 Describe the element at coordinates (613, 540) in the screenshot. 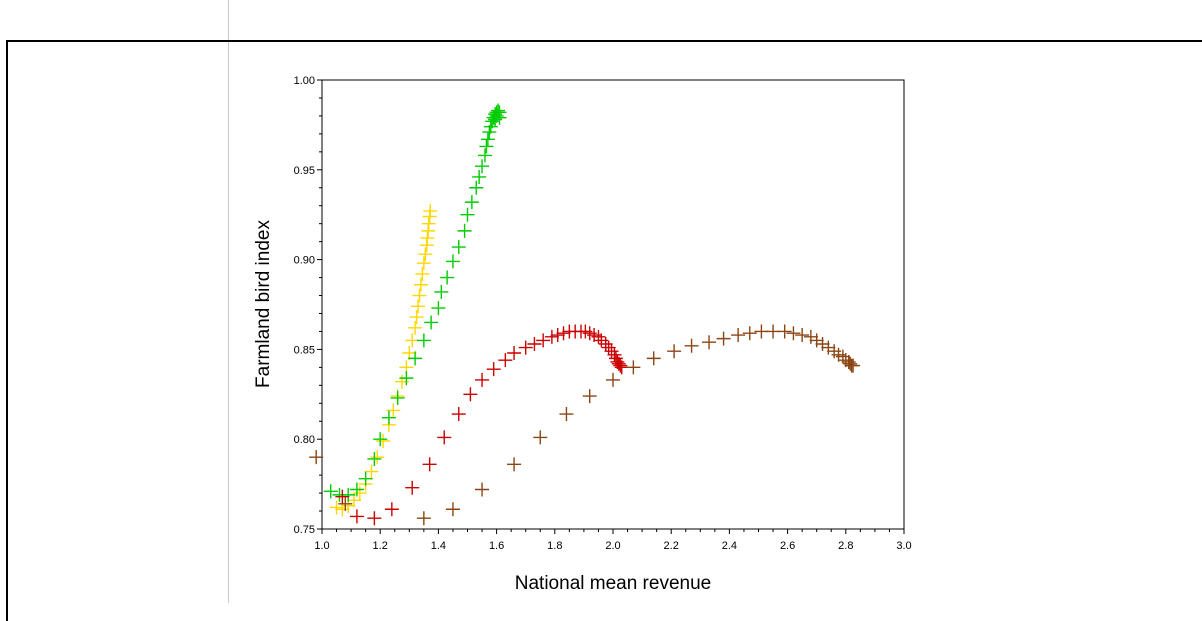

I see `x-axis: 1.0 1.2 1.4 1.6 1.8 2.0 2.2 2.4 2.6 2.8 3.0` at that location.